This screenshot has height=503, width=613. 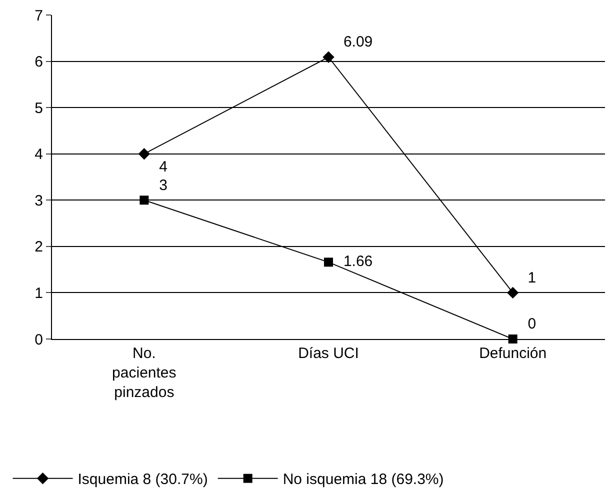 What do you see at coordinates (159, 185) in the screenshot?
I see `data-label: 3` at bounding box center [159, 185].